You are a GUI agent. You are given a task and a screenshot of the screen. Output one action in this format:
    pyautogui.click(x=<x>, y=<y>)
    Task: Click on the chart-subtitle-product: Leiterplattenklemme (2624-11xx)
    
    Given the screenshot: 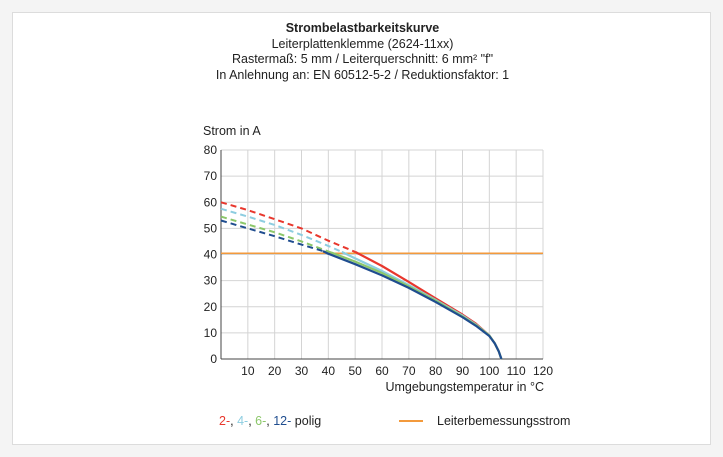 What is the action you would take?
    pyautogui.click(x=362, y=43)
    